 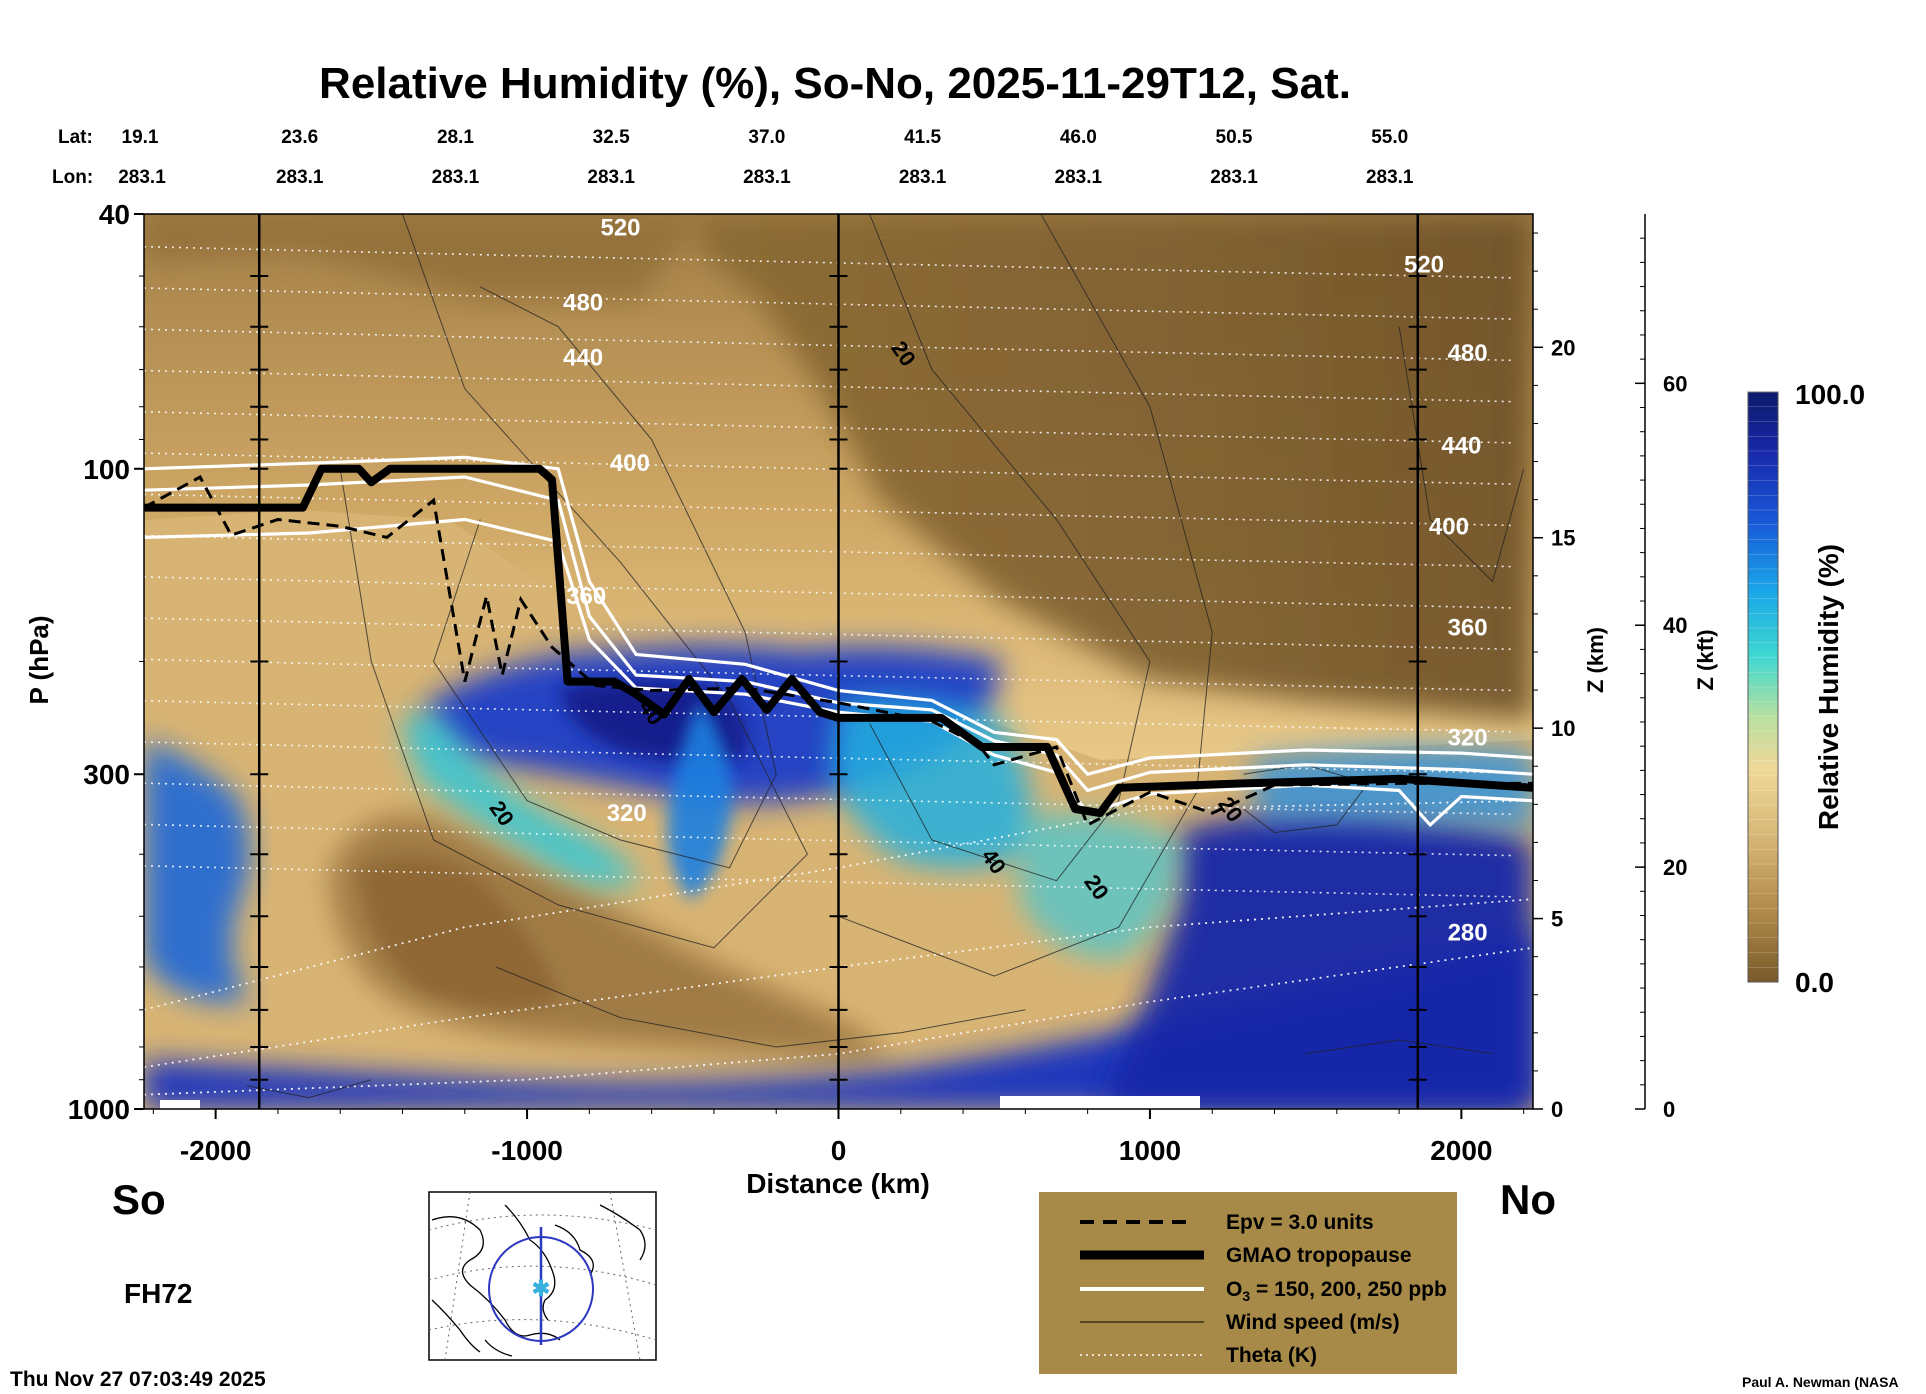 I want to click on z-km-label: Z (km), so click(x=1595, y=660).